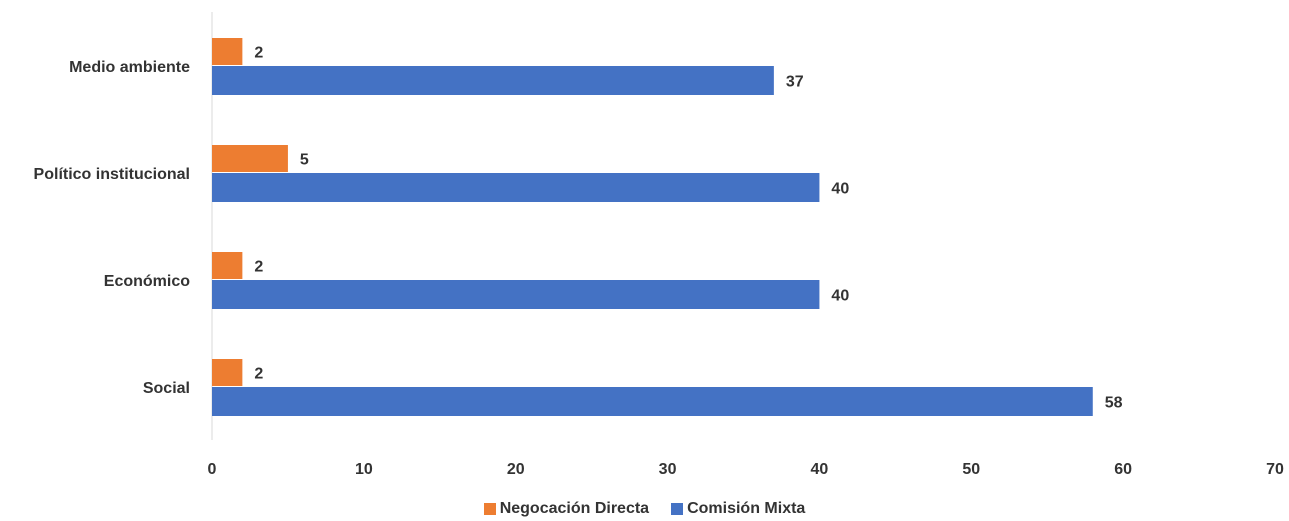 Image resolution: width=1289 pixels, height=521 pixels. I want to click on bar-comision-mixta-medio-ambiente, so click(493, 80).